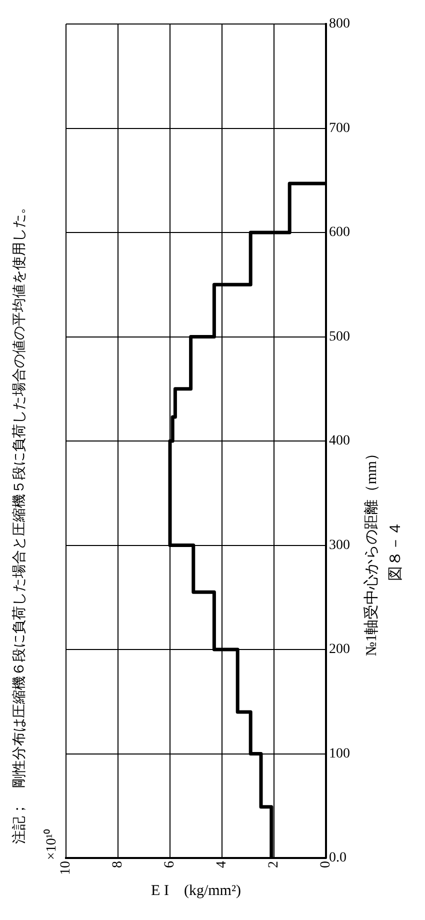  Describe the element at coordinates (118, 864) in the screenshot. I see `x-tick-label: 8` at that location.